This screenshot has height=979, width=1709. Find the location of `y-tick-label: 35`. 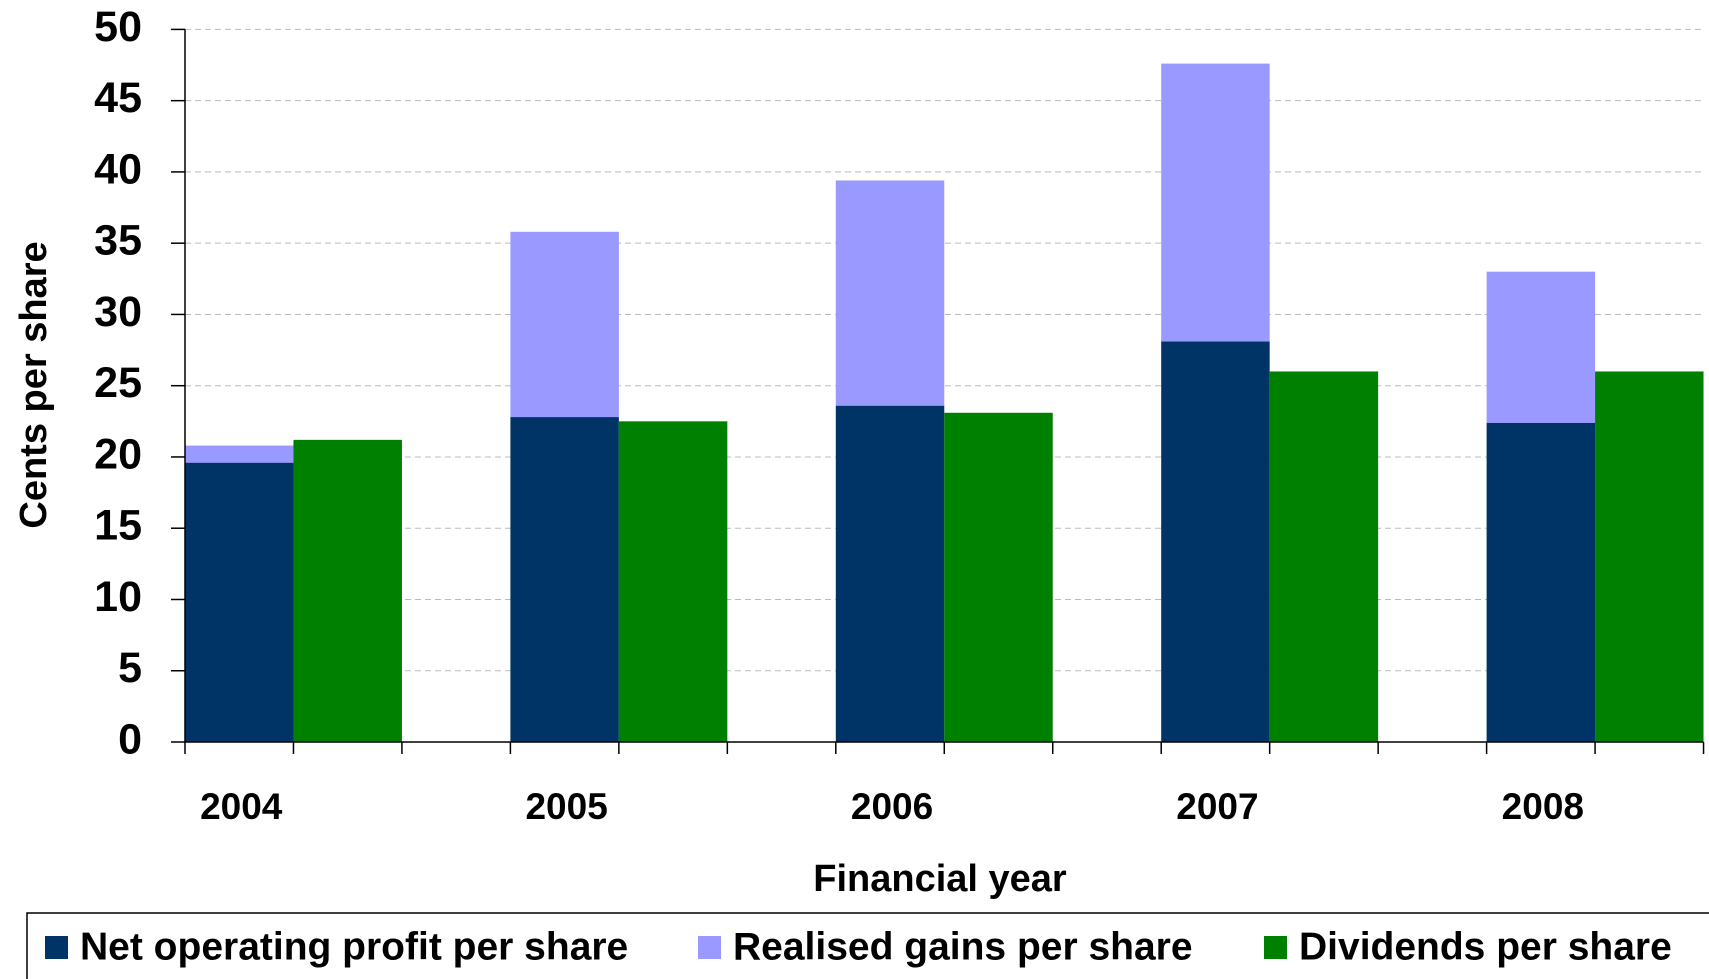

y-tick-label: 35 is located at coordinates (118, 241).